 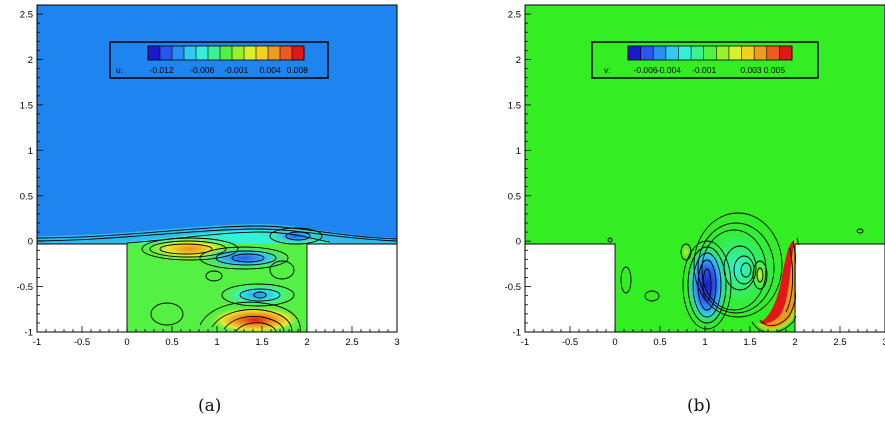 What do you see at coordinates (735, 272) in the screenshot?
I see `panel-b-contour-lines` at bounding box center [735, 272].